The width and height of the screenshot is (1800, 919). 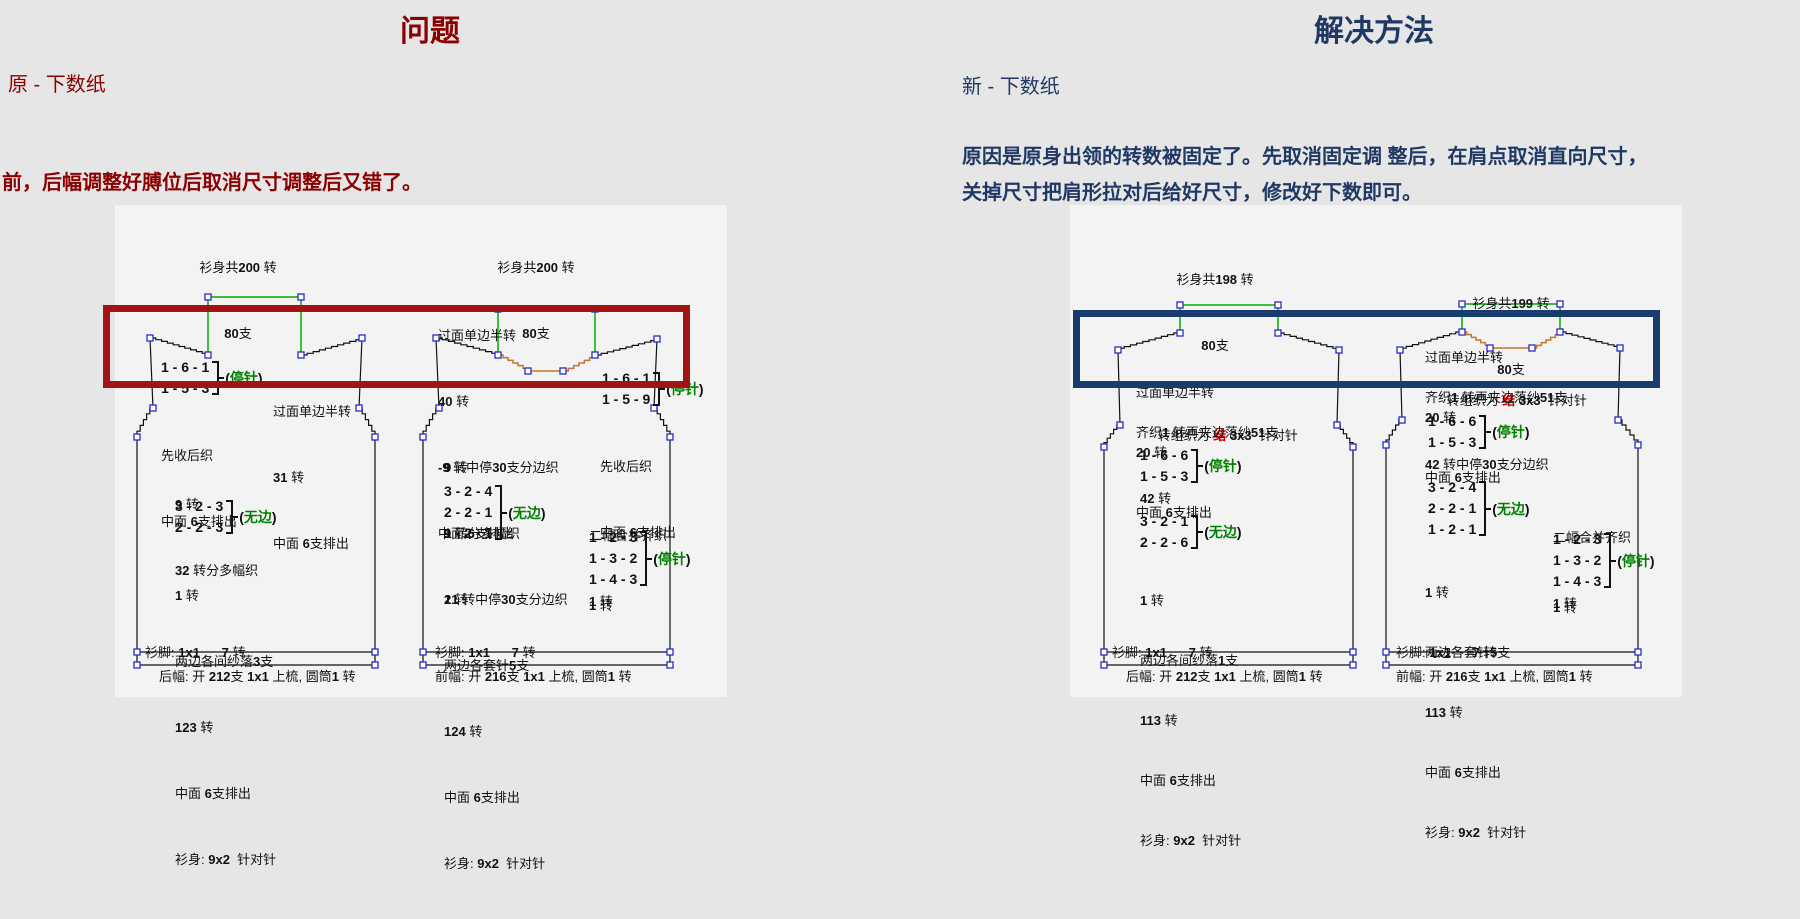 I want to click on note-line: 先收后织, so click(x=187, y=455).